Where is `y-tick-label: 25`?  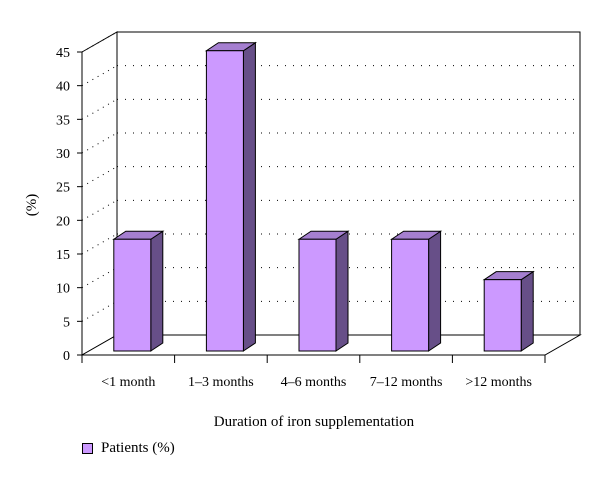
y-tick-label: 25 is located at coordinates (63, 188).